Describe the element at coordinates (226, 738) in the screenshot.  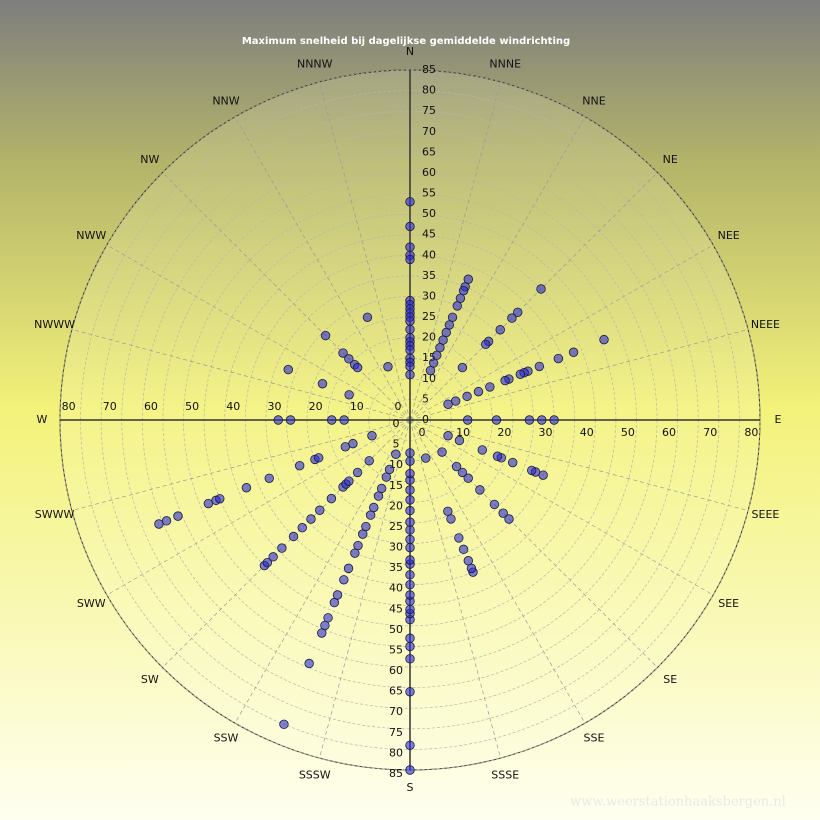
I see `direction-label: SSW` at that location.